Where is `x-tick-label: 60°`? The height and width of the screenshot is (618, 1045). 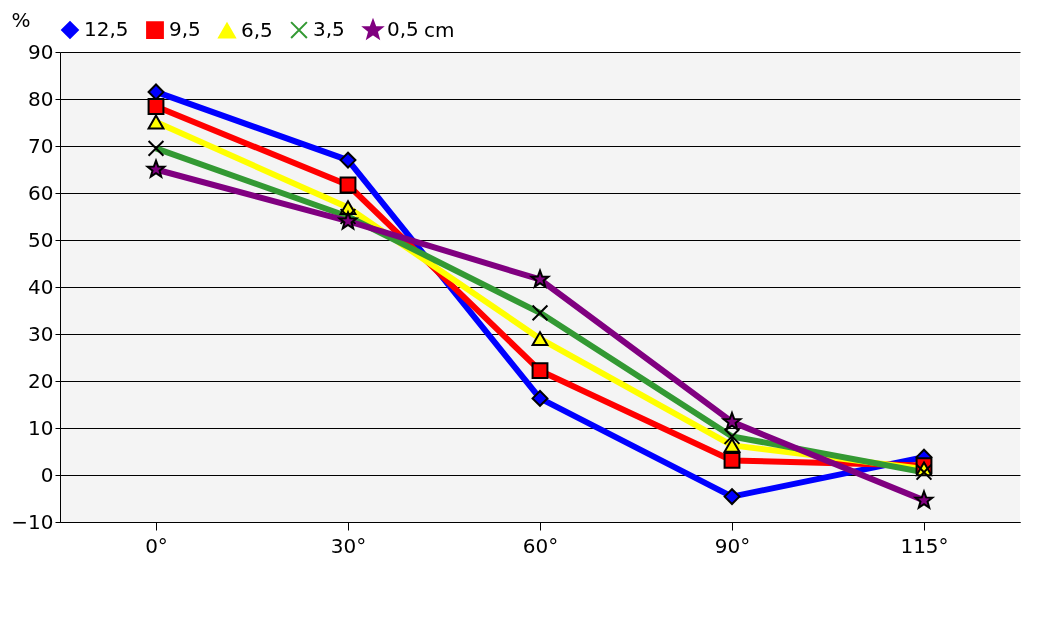
x-tick-label: 60° is located at coordinates (540, 545).